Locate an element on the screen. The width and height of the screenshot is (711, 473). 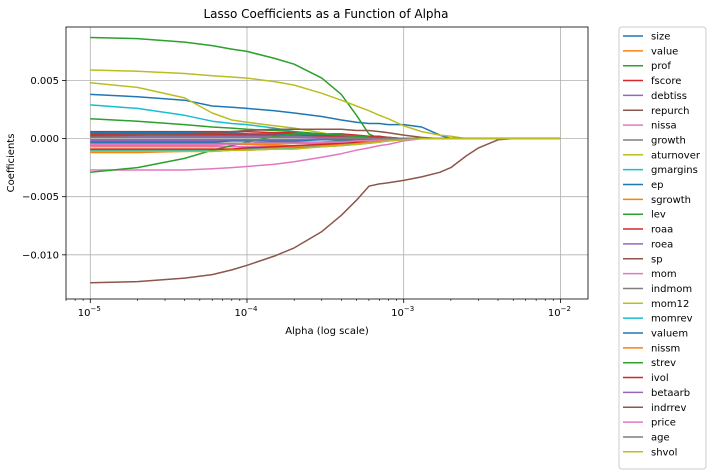
legend-label-mom: mom is located at coordinates (664, 274).